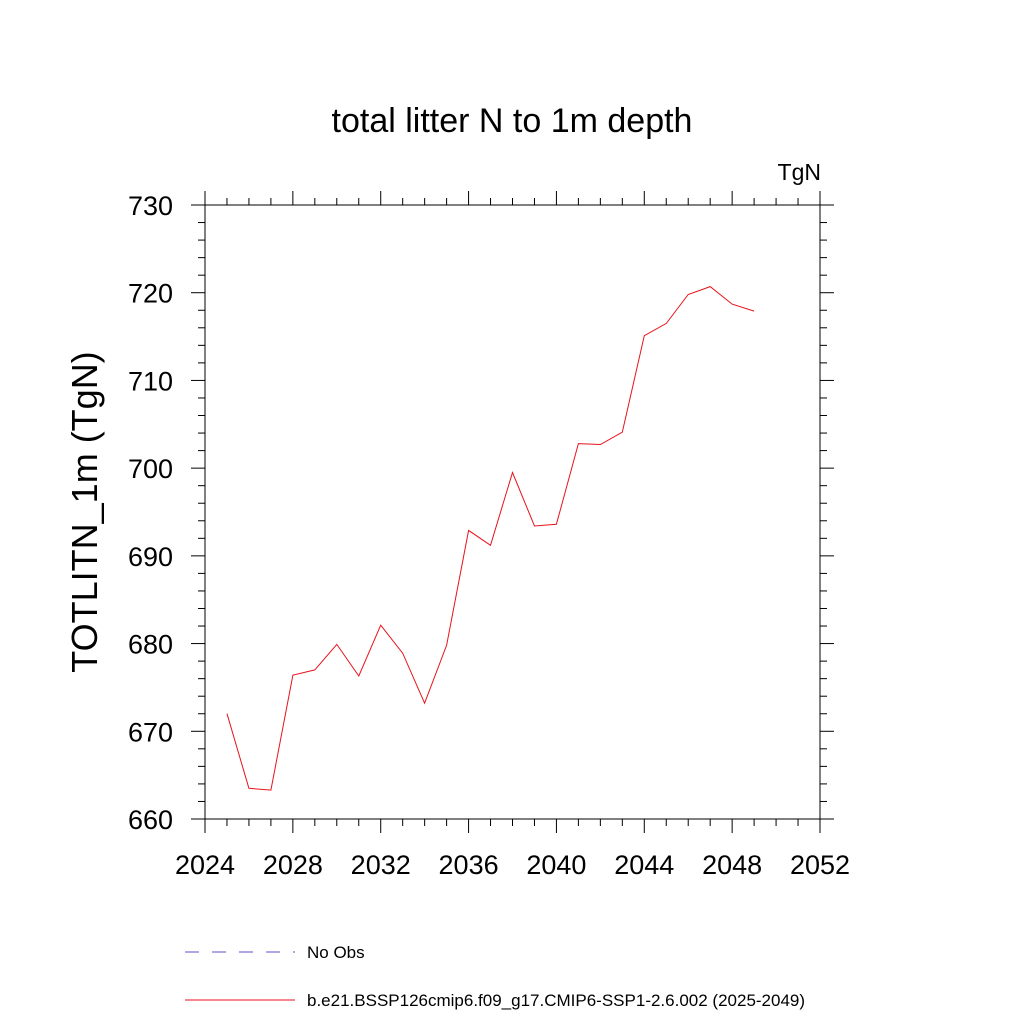 The image size is (1024, 1024). I want to click on units-label: TgN, so click(799, 172).